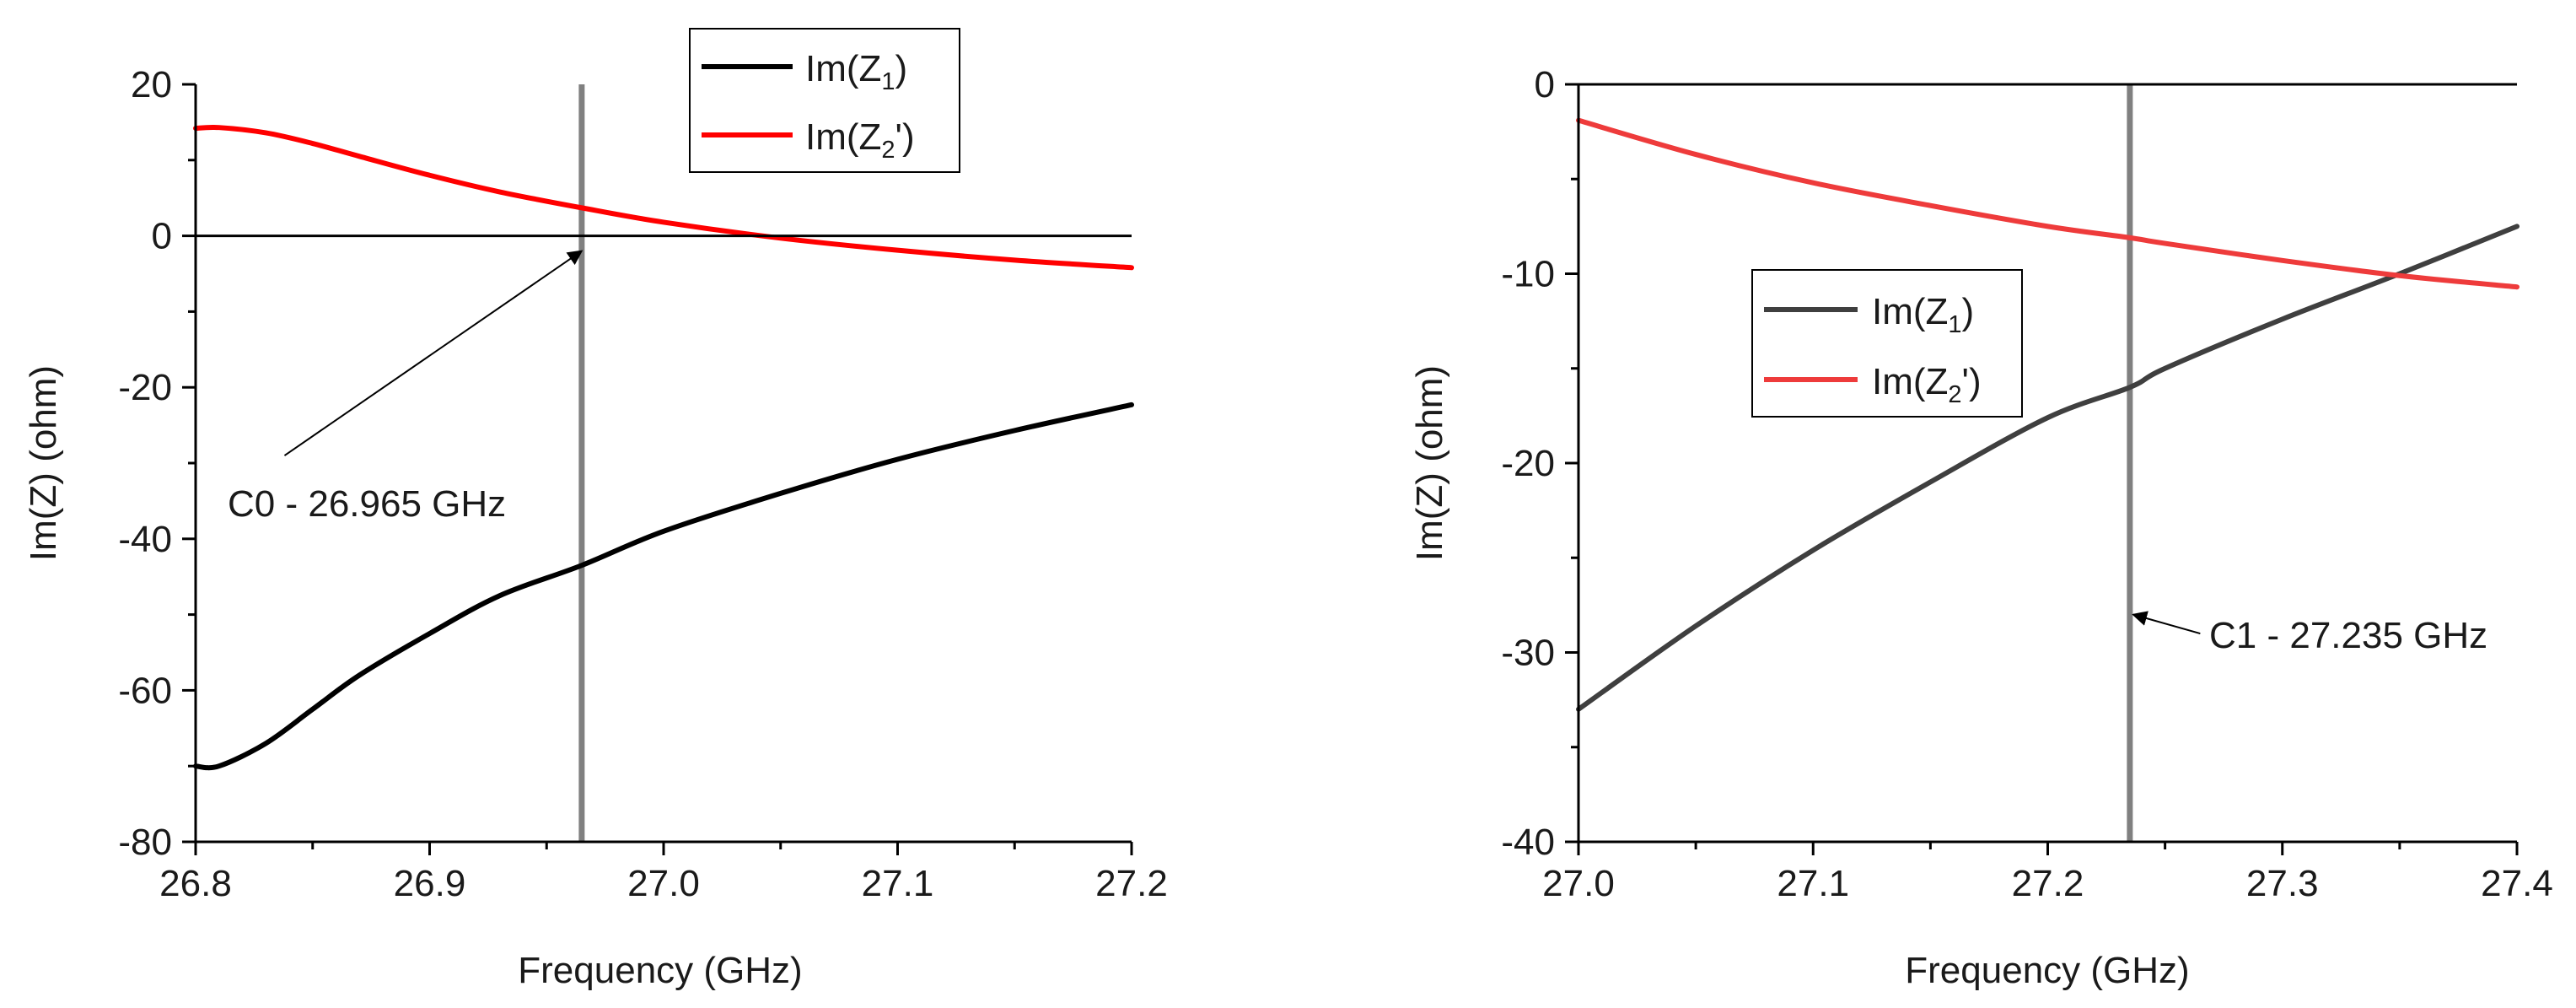 The height and width of the screenshot is (1008, 2576). Describe the element at coordinates (1528, 653) in the screenshot. I see `y-tick-label: -30` at that location.